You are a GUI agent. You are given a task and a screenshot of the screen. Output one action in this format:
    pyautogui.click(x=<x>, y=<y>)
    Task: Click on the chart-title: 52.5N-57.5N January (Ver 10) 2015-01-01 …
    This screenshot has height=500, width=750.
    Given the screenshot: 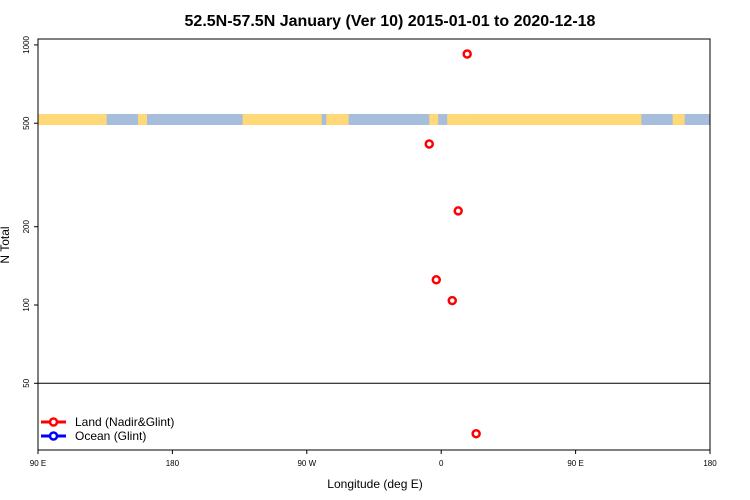 What is the action you would take?
    pyautogui.click(x=390, y=21)
    